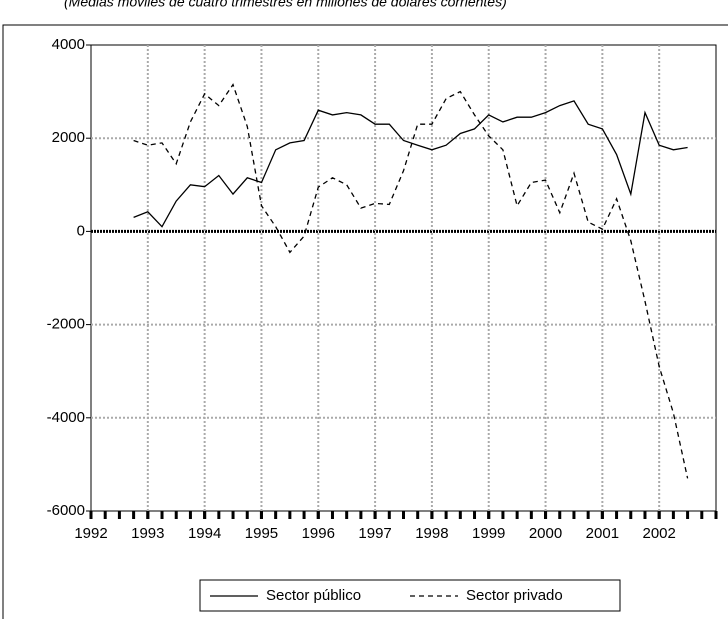  What do you see at coordinates (374, 533) in the screenshot?
I see `x-tick-label: 1997` at bounding box center [374, 533].